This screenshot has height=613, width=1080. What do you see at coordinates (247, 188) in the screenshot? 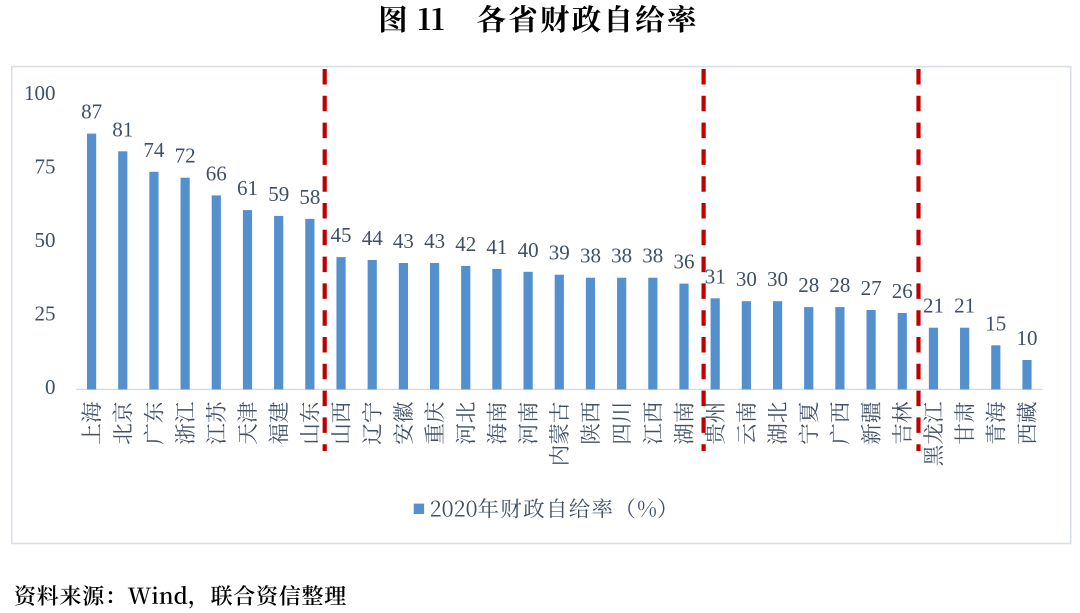
I see `svg-text: 61` at bounding box center [247, 188].